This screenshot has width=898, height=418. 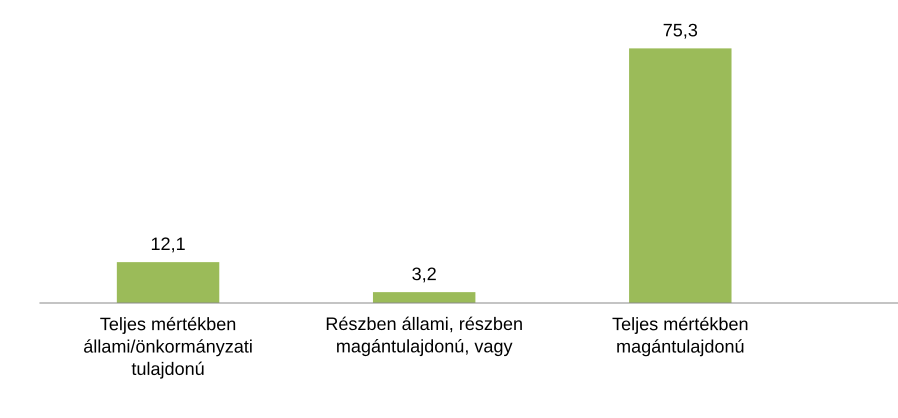 What do you see at coordinates (424, 336) in the screenshot?
I see `x-tick-label: Részben állami, részben magántulajdonú, vagy` at bounding box center [424, 336].